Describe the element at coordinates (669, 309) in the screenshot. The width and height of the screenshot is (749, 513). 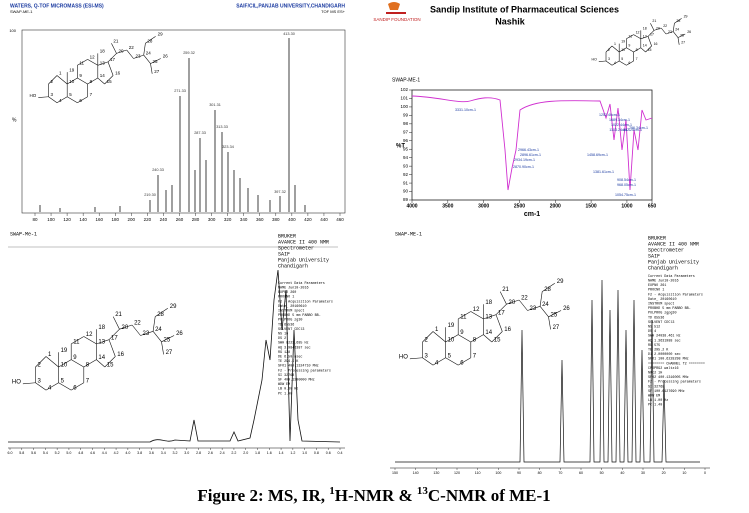
I see `nmr-parameter: PROBHD 5 mm PABBO BB-` at that location.